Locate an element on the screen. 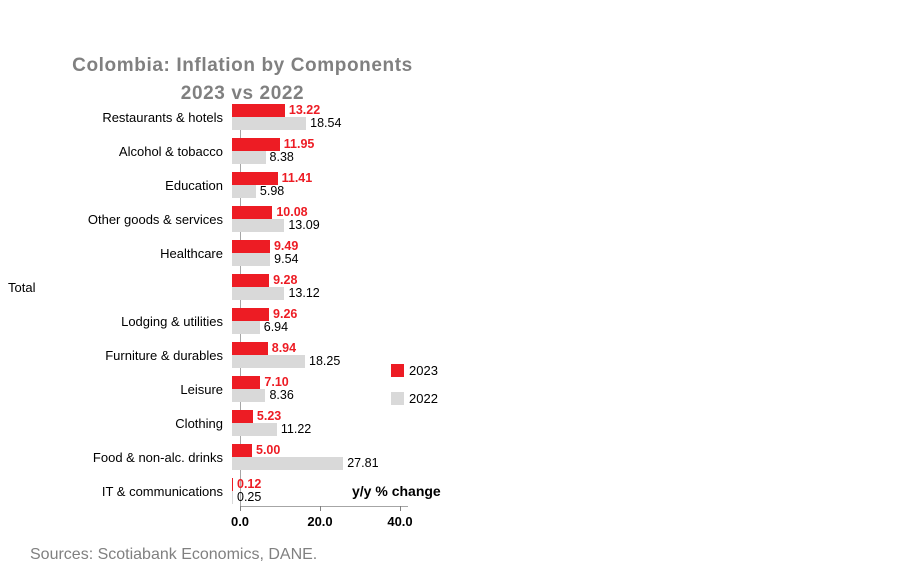 The image size is (900, 579). value-label-2023: 13.22 is located at coordinates (304, 110).